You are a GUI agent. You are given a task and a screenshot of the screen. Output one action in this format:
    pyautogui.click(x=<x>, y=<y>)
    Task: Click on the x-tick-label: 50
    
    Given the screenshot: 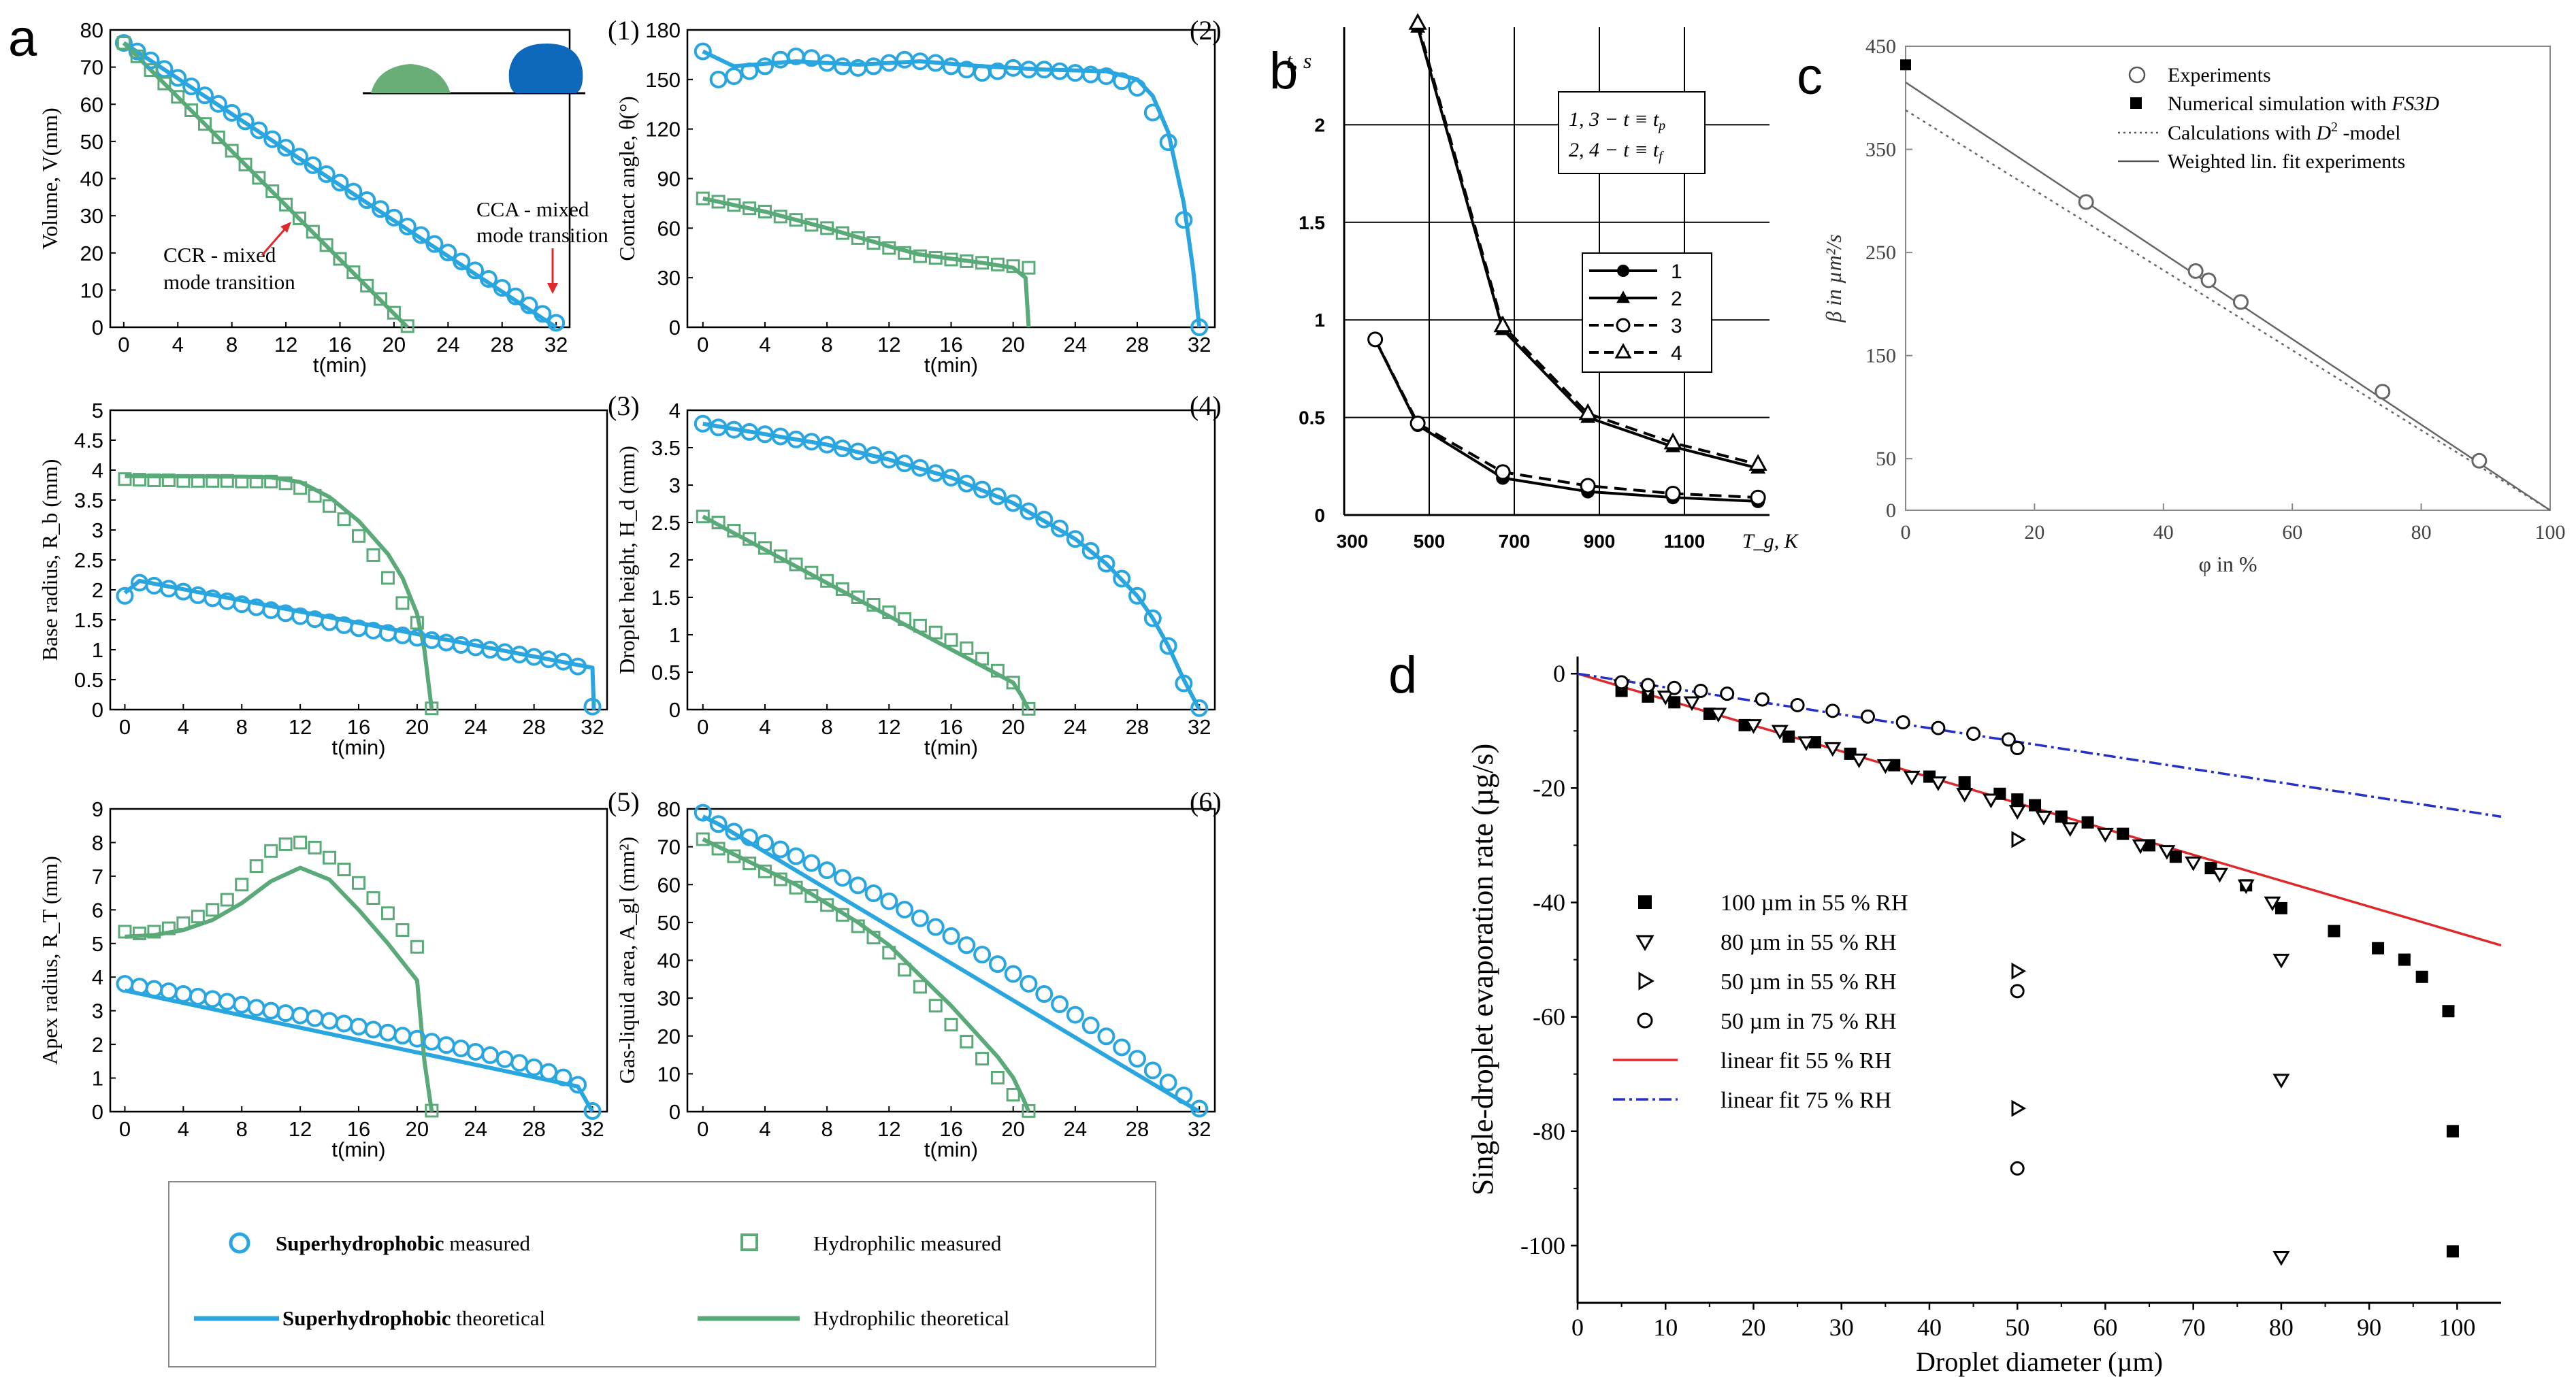 What is the action you would take?
    pyautogui.click(x=2017, y=1327)
    